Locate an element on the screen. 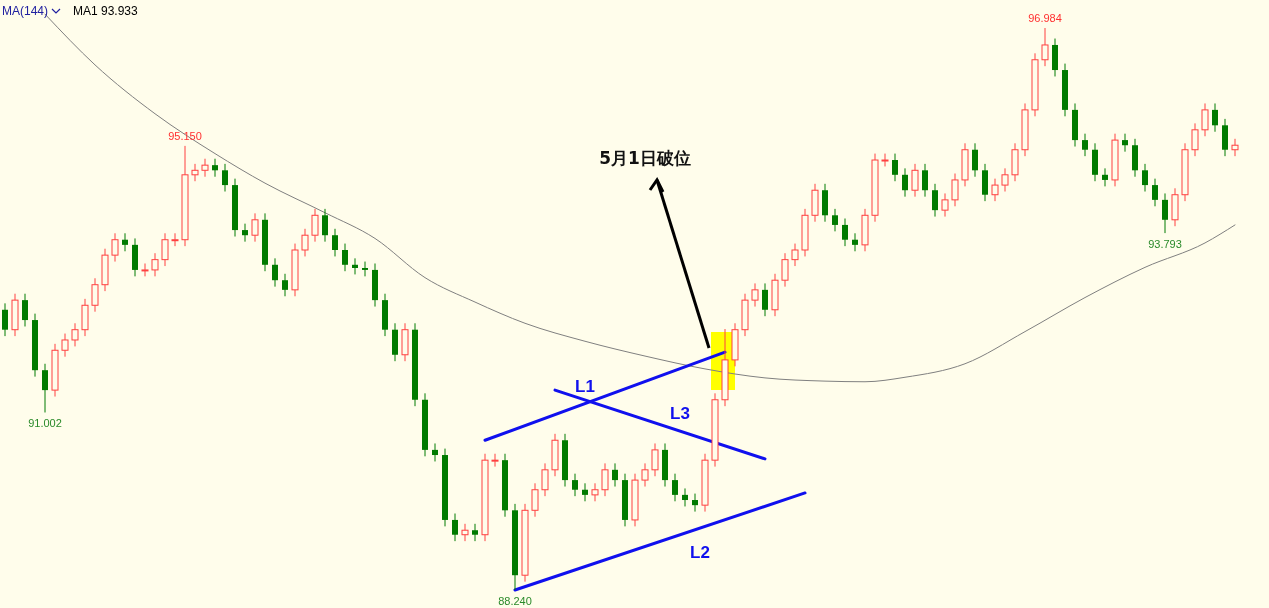 The image size is (1269, 608). annotation: 5月1日破位 is located at coordinates (645, 158).